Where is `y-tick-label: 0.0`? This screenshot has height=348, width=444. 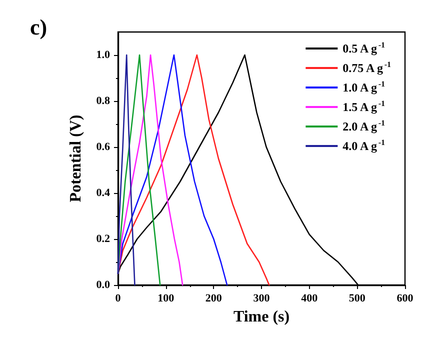
y-tick-label: 0.0 is located at coordinates (103, 285).